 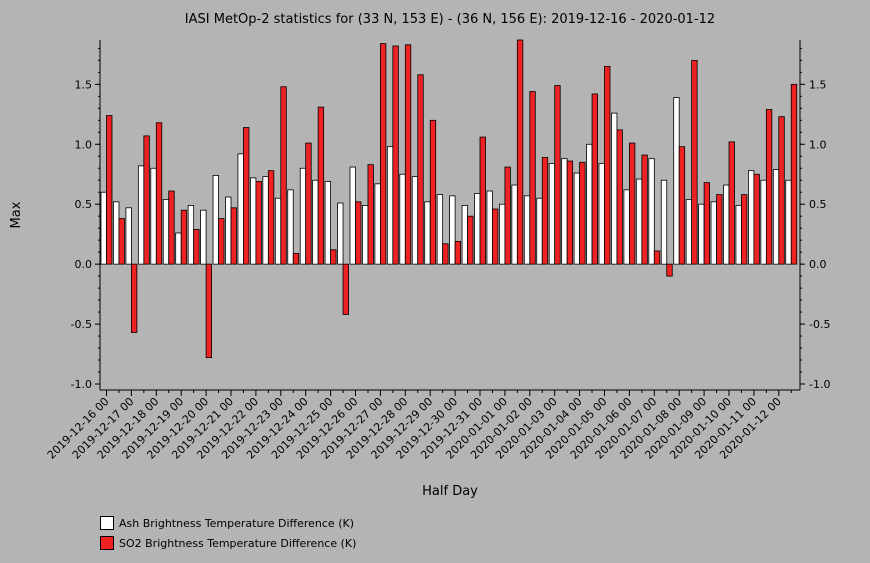 I want to click on y-tick-label-right: -1.0, so click(x=819, y=384).